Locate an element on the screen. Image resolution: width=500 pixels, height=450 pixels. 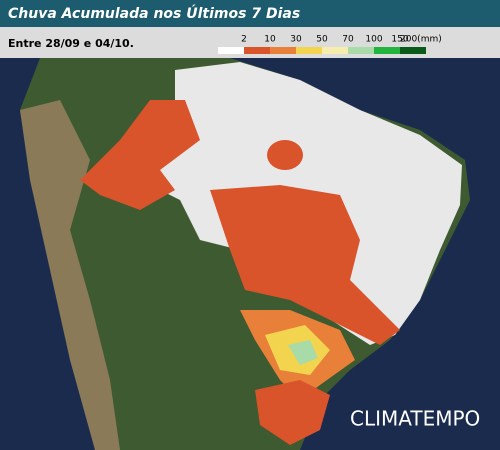
legend-label: 30 is located at coordinates (296, 40).